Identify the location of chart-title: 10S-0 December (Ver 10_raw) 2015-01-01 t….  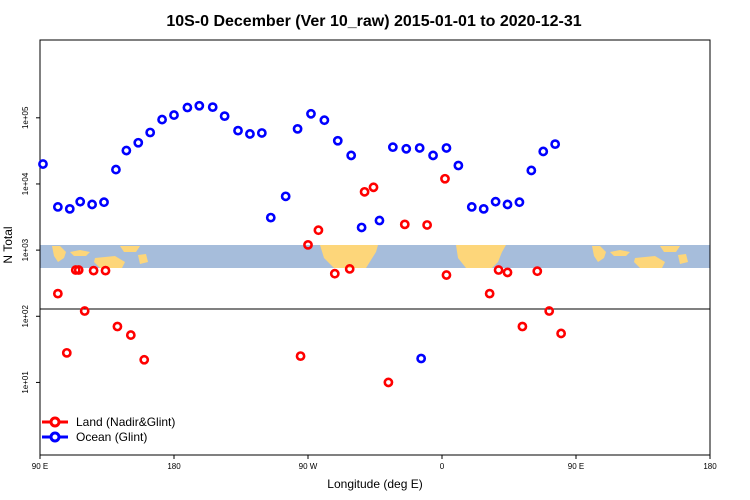
(373, 21).